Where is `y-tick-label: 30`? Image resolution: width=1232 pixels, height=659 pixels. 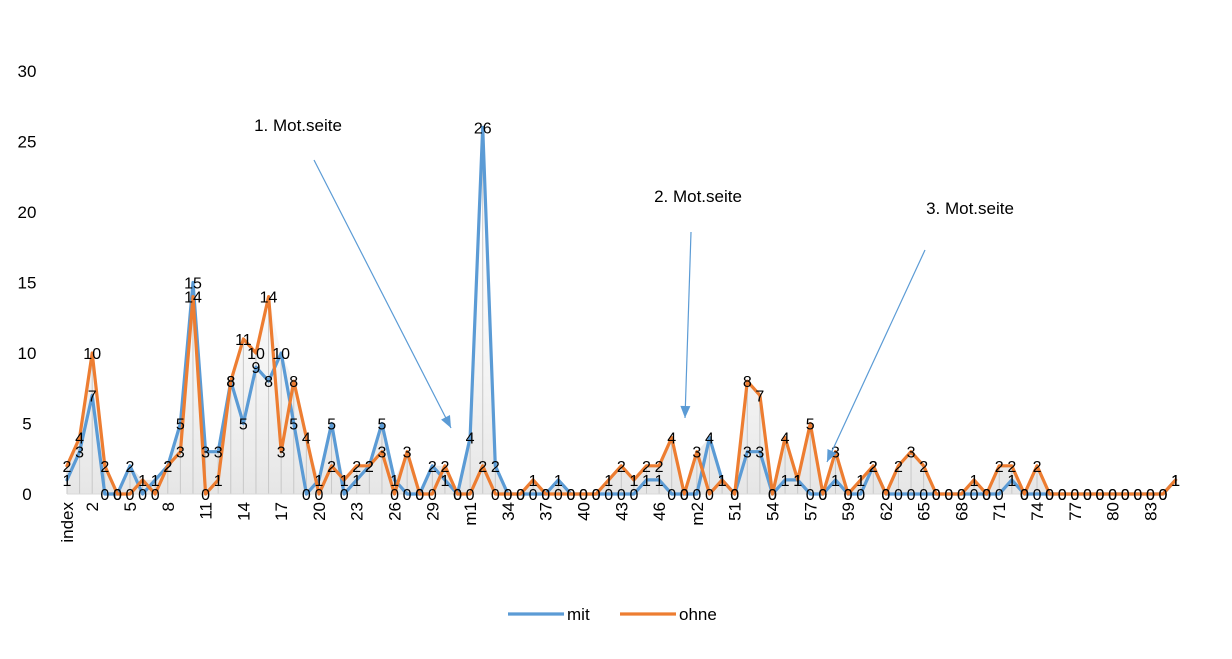
y-tick-label: 30 is located at coordinates (27, 71).